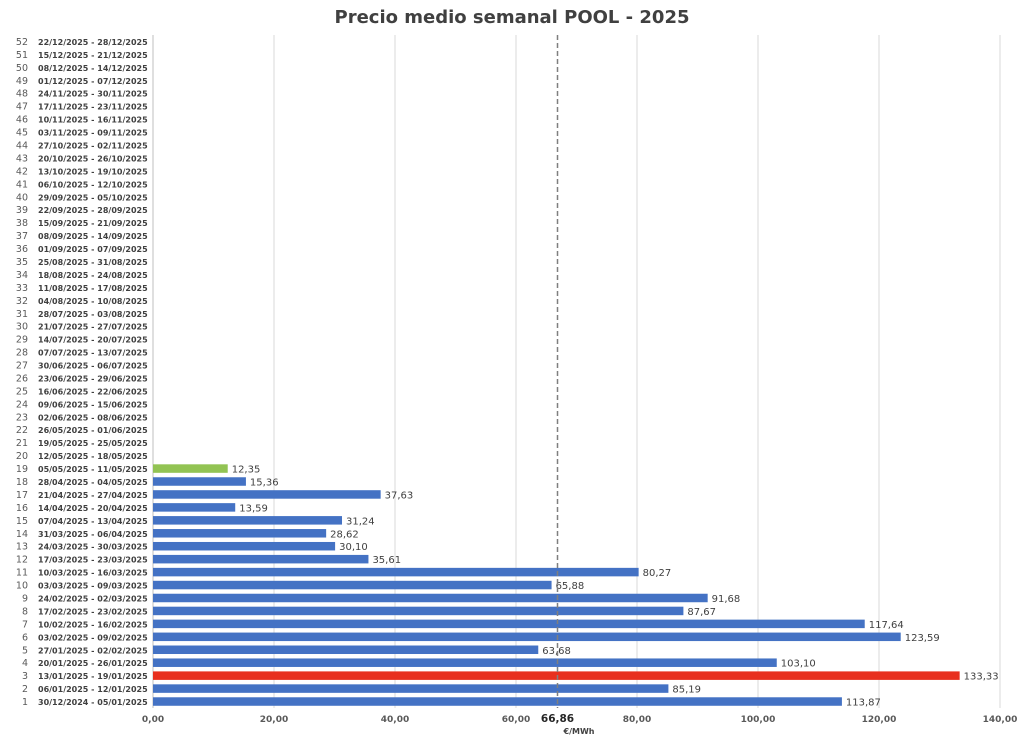 The width and height of the screenshot is (1024, 750). What do you see at coordinates (93, 676) in the screenshot?
I see `week-range-label: 13/01/2025 - 19/01/2025` at bounding box center [93, 676].